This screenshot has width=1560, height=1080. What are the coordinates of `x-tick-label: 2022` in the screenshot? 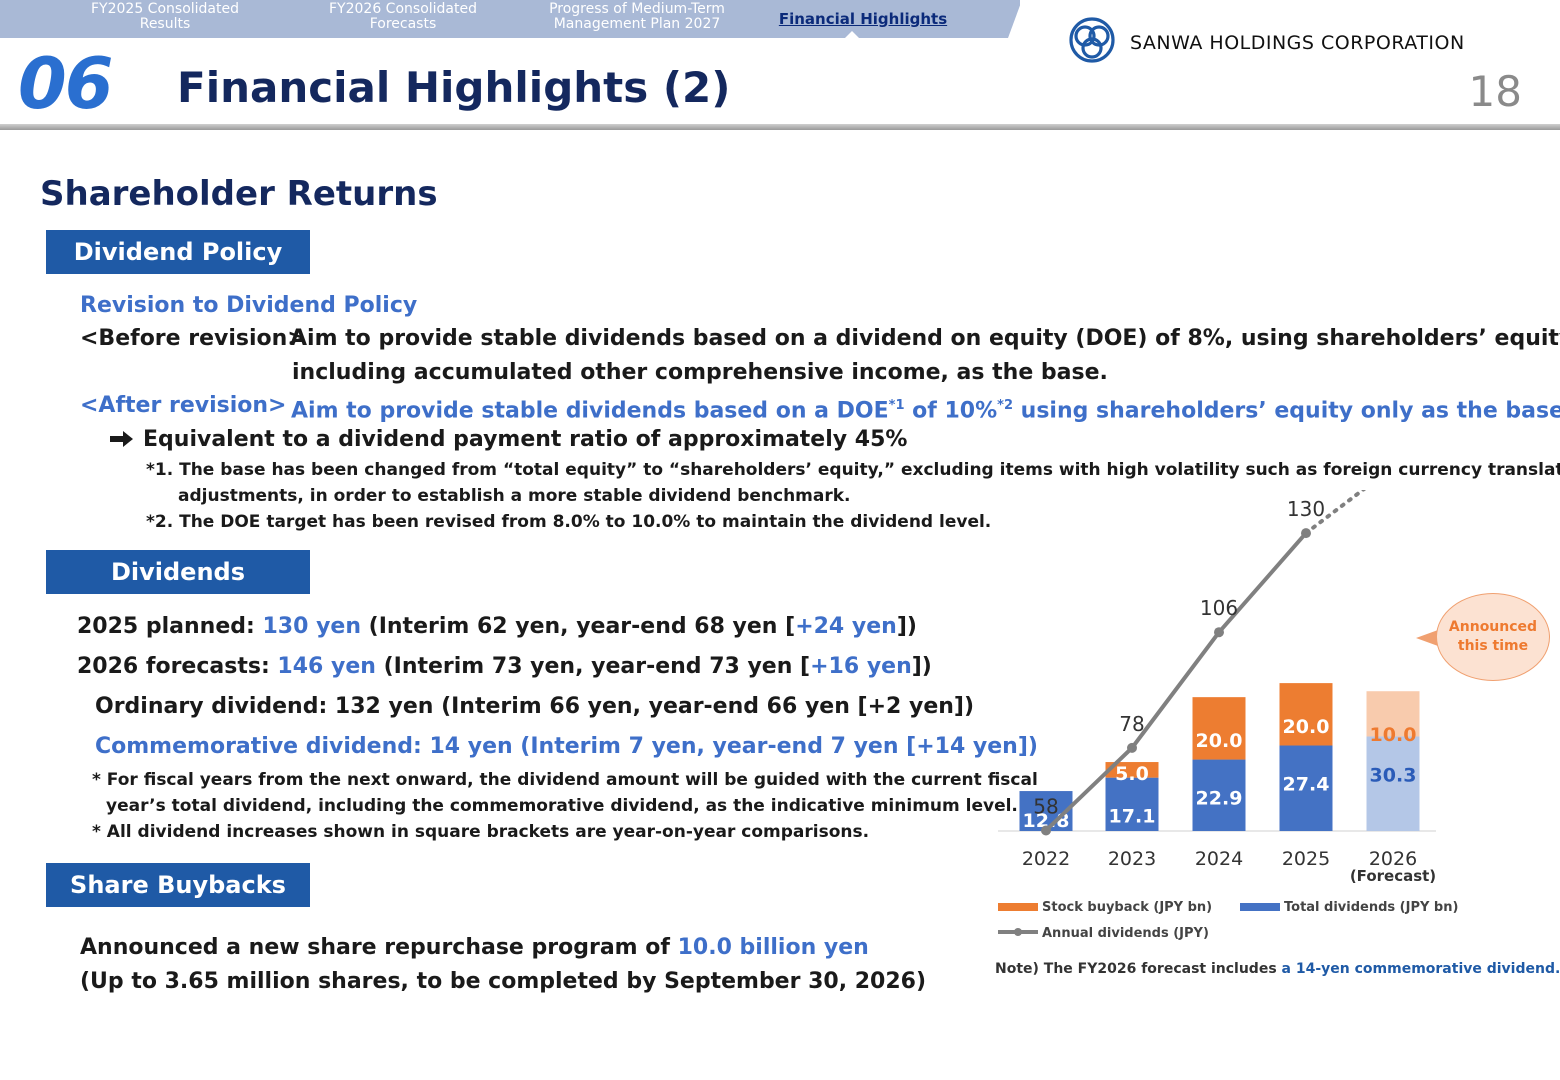 It's located at (1046, 859).